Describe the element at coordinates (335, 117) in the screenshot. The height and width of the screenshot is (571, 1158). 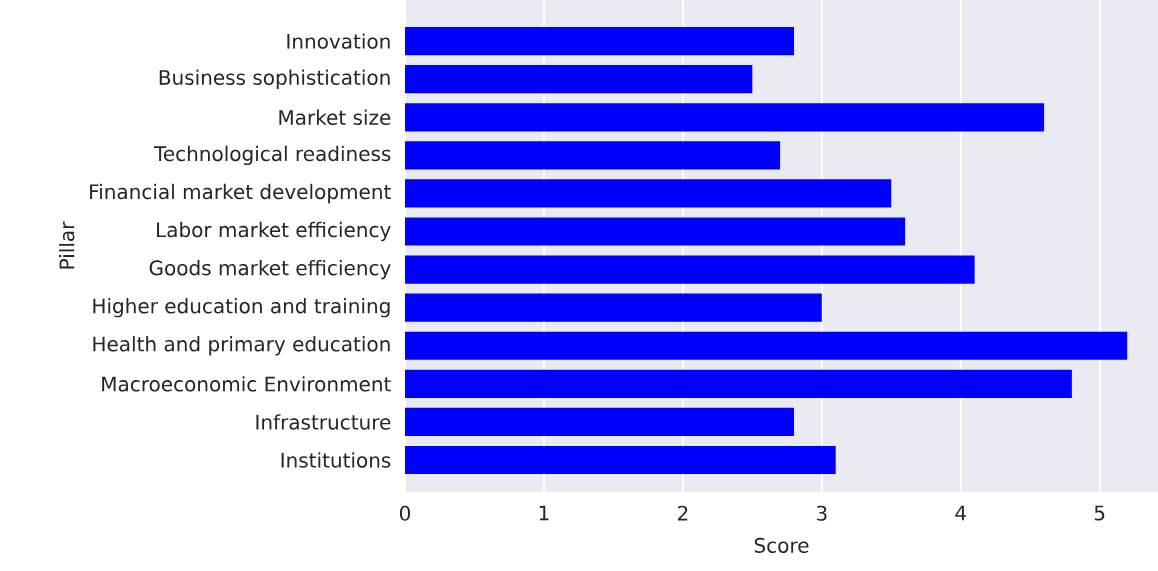
I see `y-tick-label: Market size` at that location.